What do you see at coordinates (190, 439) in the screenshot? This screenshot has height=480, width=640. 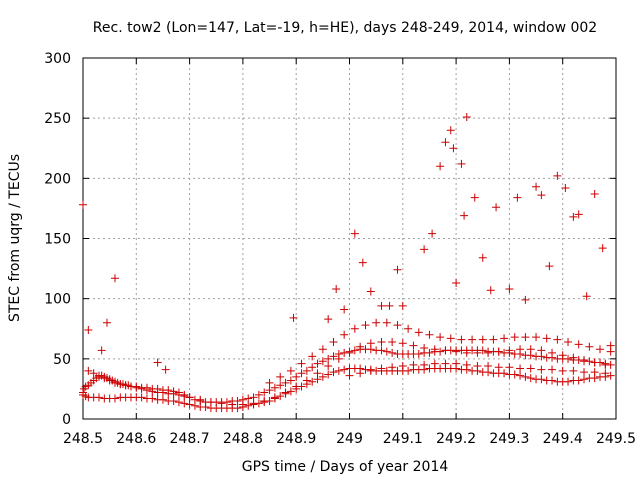 I see `x-tick-label: 248.7` at bounding box center [190, 439].